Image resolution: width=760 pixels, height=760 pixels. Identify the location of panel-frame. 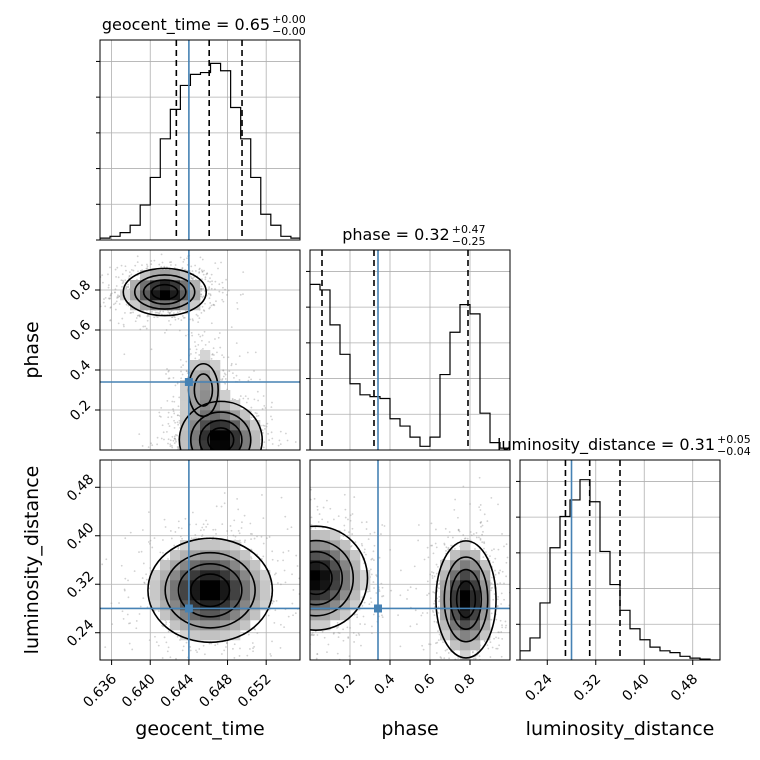
(200, 350).